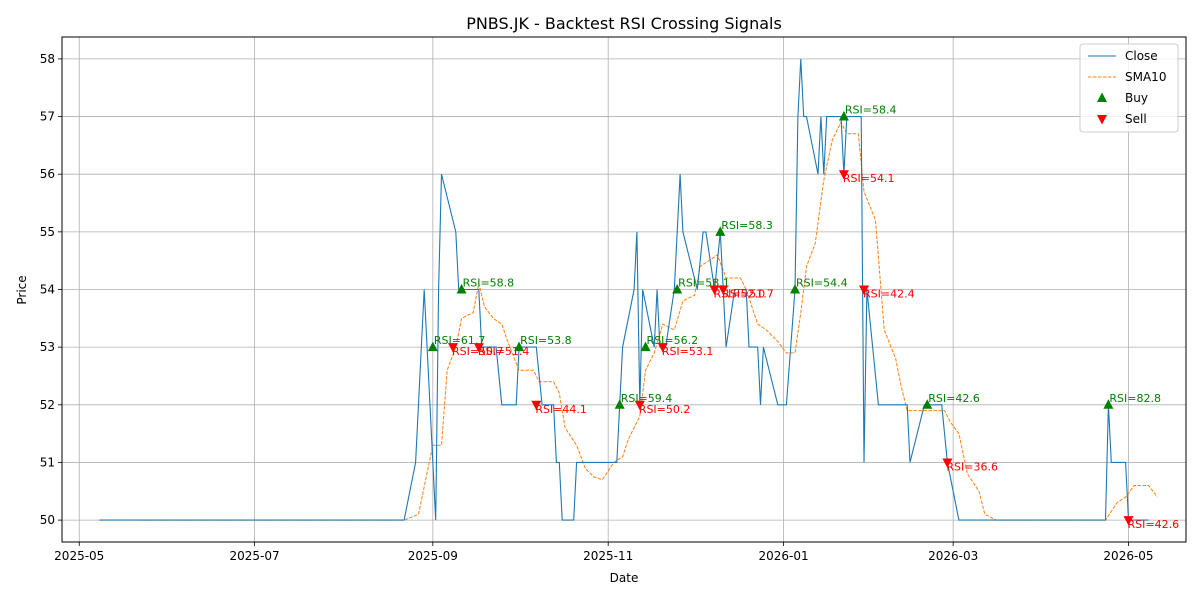 The image size is (1200, 604). I want to click on y-tick-label: 51, so click(47, 462).